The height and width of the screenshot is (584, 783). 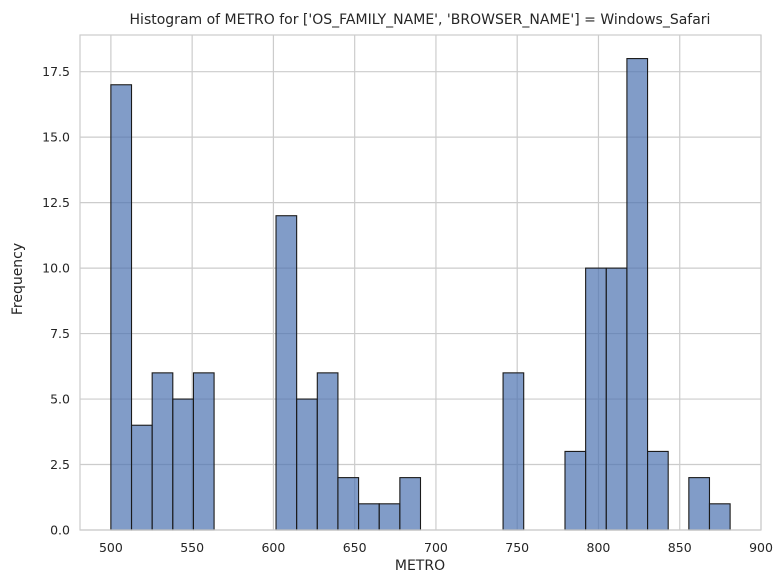 I want to click on y-tick-label: 5.0, so click(x=60, y=399).